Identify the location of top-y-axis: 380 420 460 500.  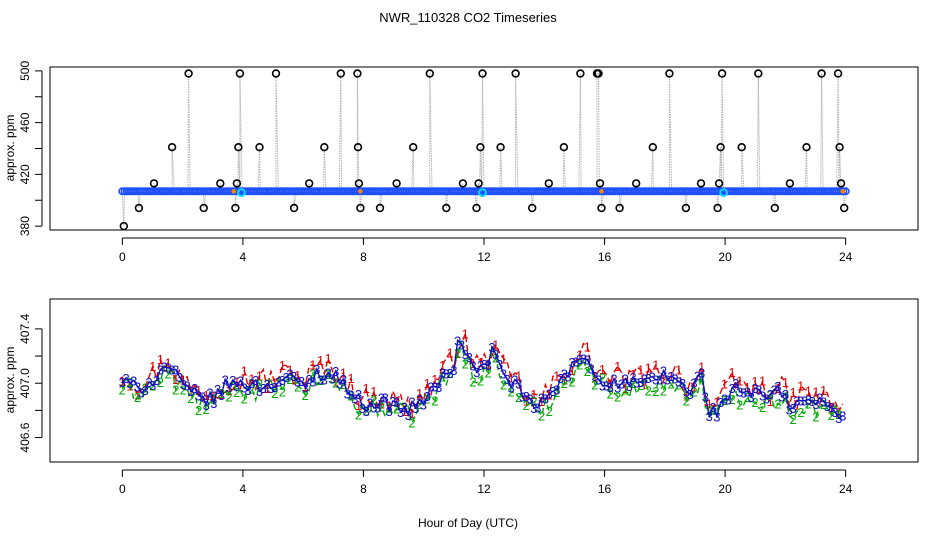
(30, 148).